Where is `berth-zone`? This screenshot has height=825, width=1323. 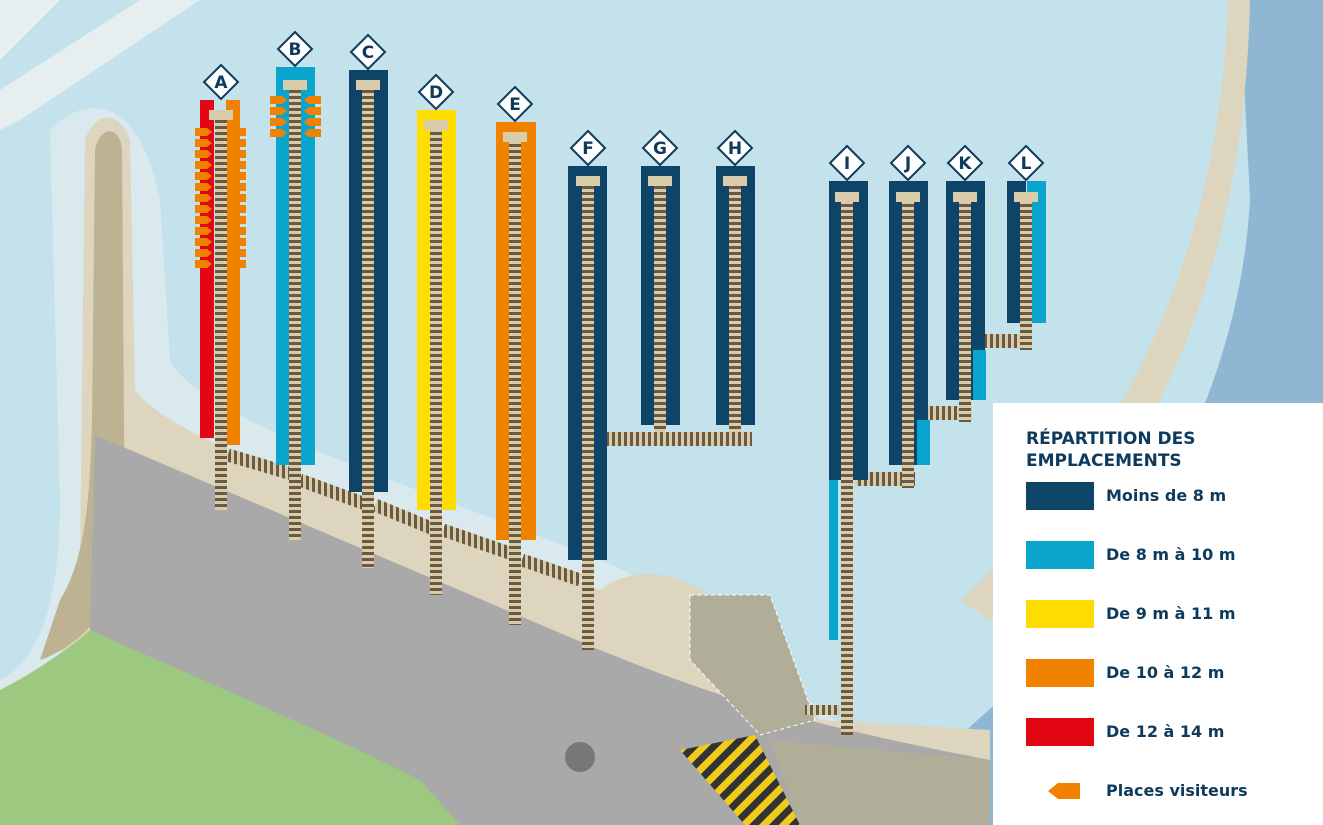
berth-zone is located at coordinates (923, 442).